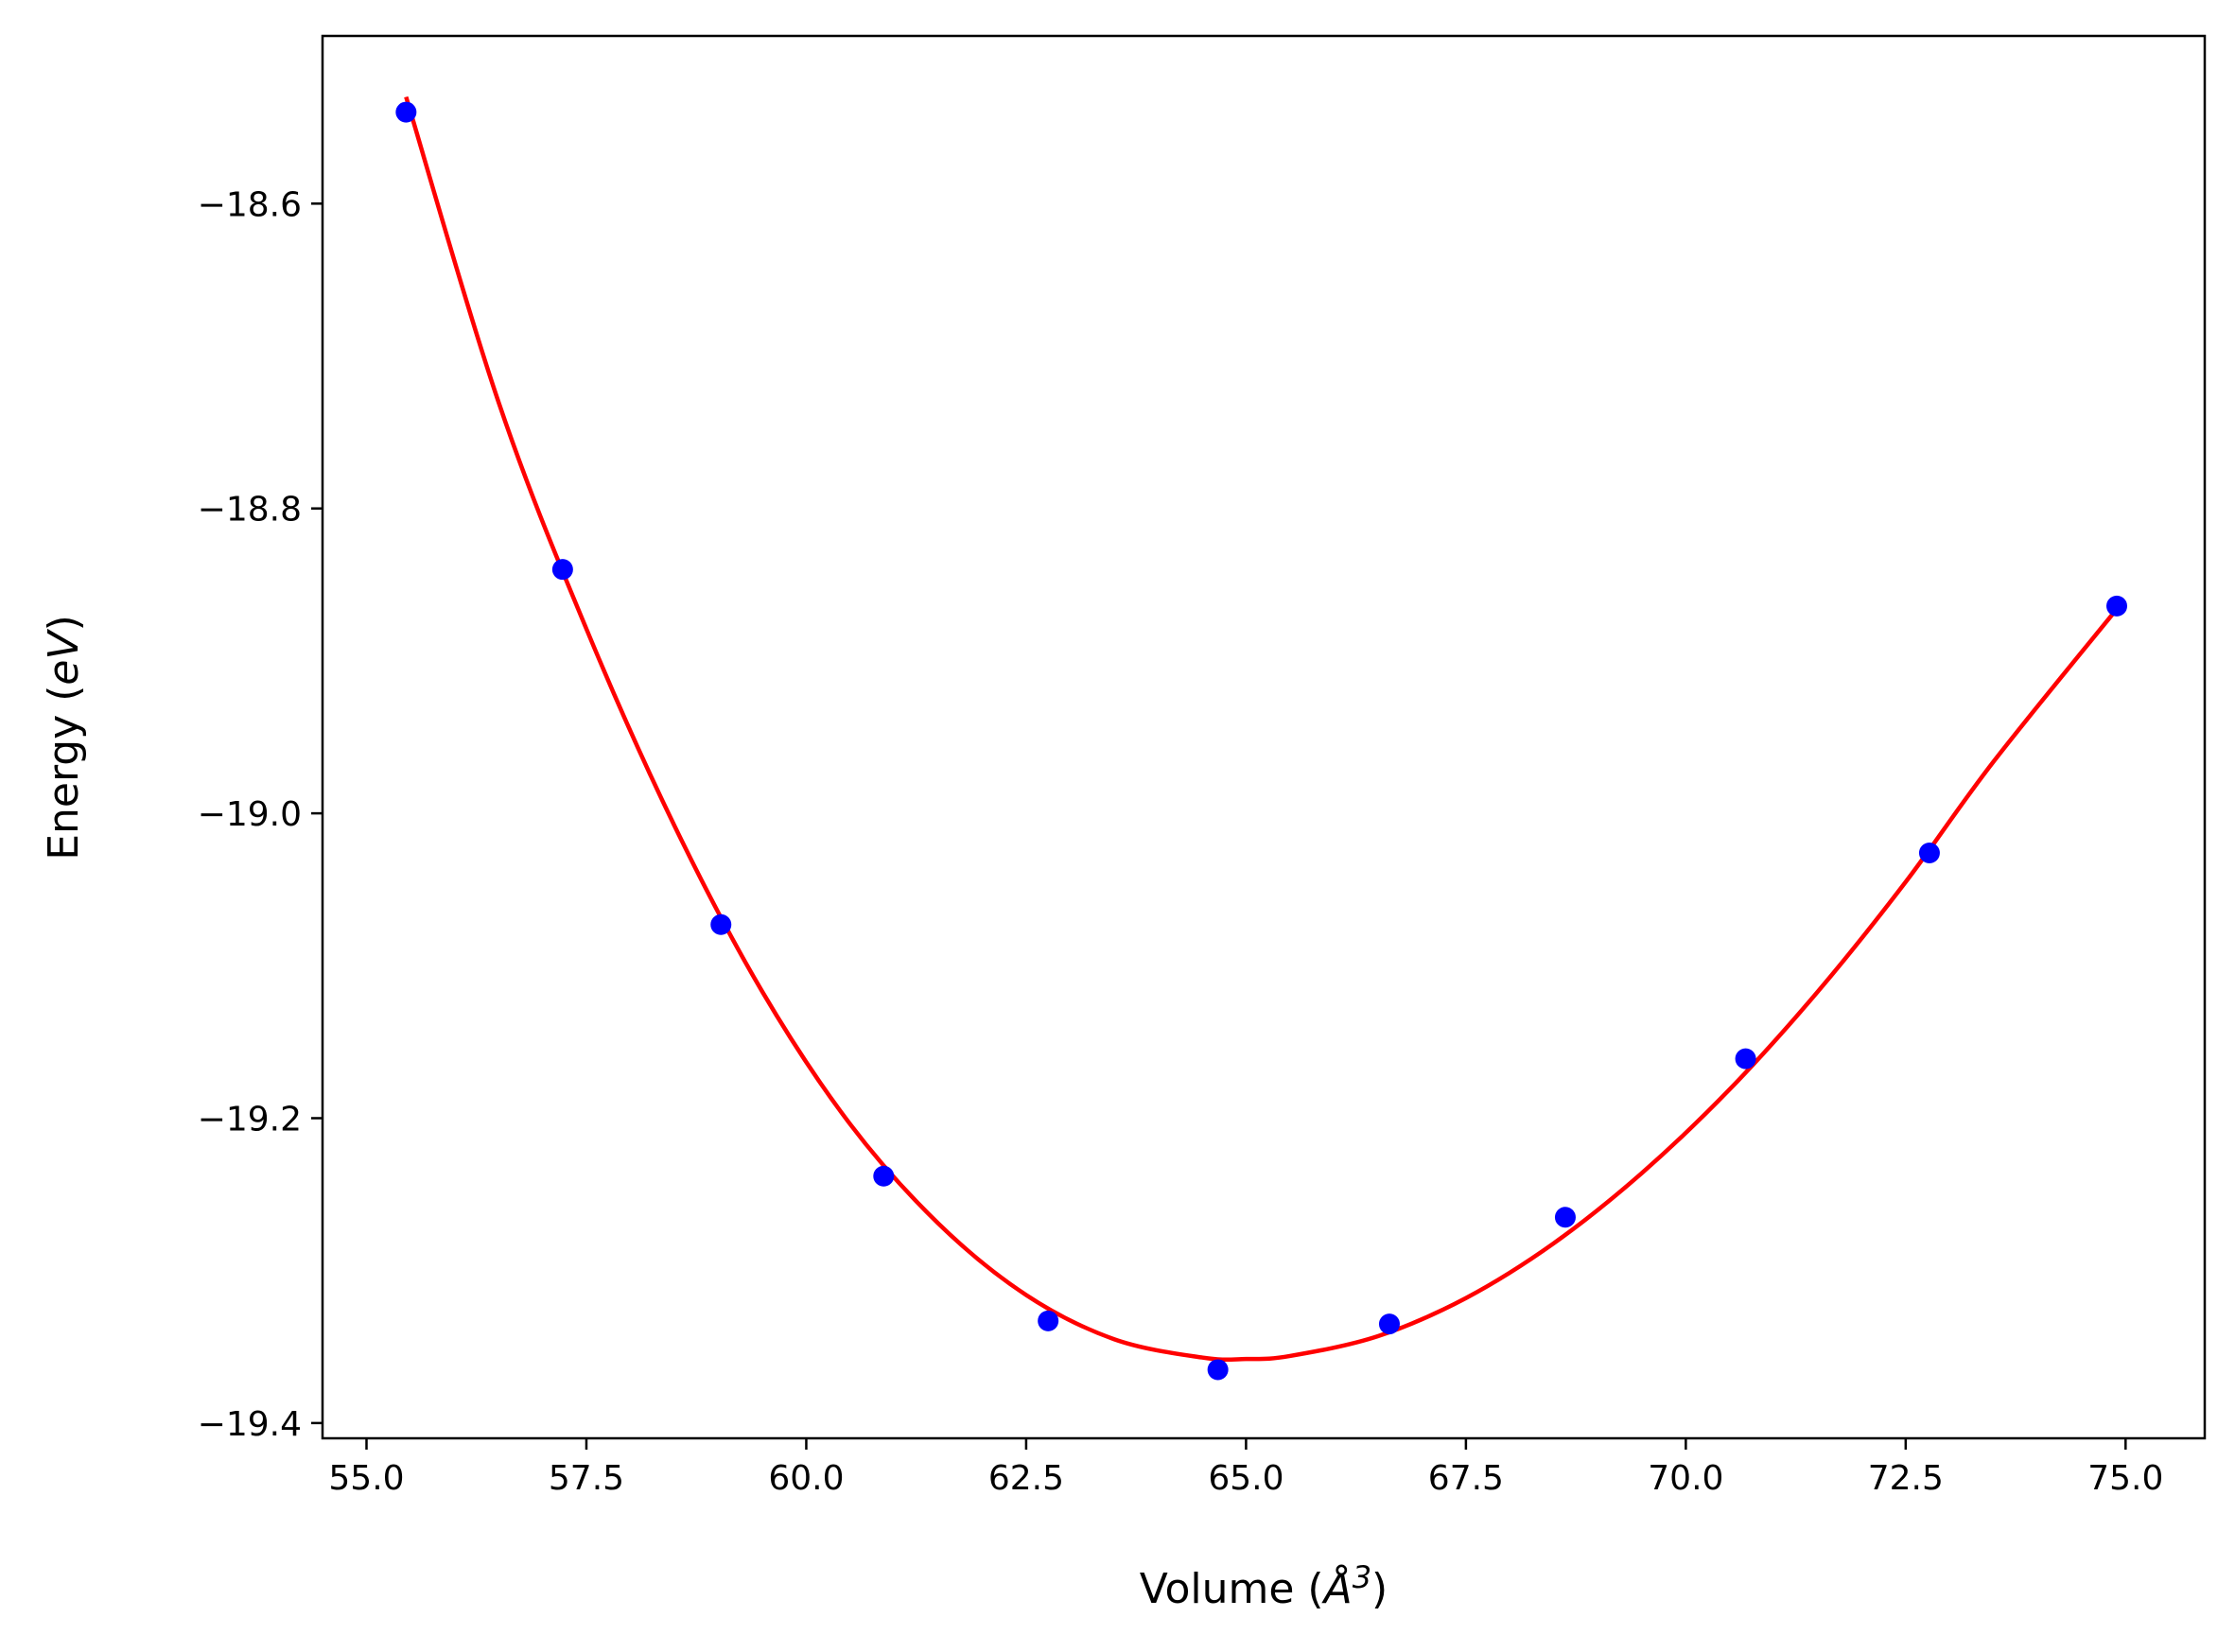  What do you see at coordinates (1337, 1588) in the screenshot?
I see `x-axis-label-unit: Å` at bounding box center [1337, 1588].